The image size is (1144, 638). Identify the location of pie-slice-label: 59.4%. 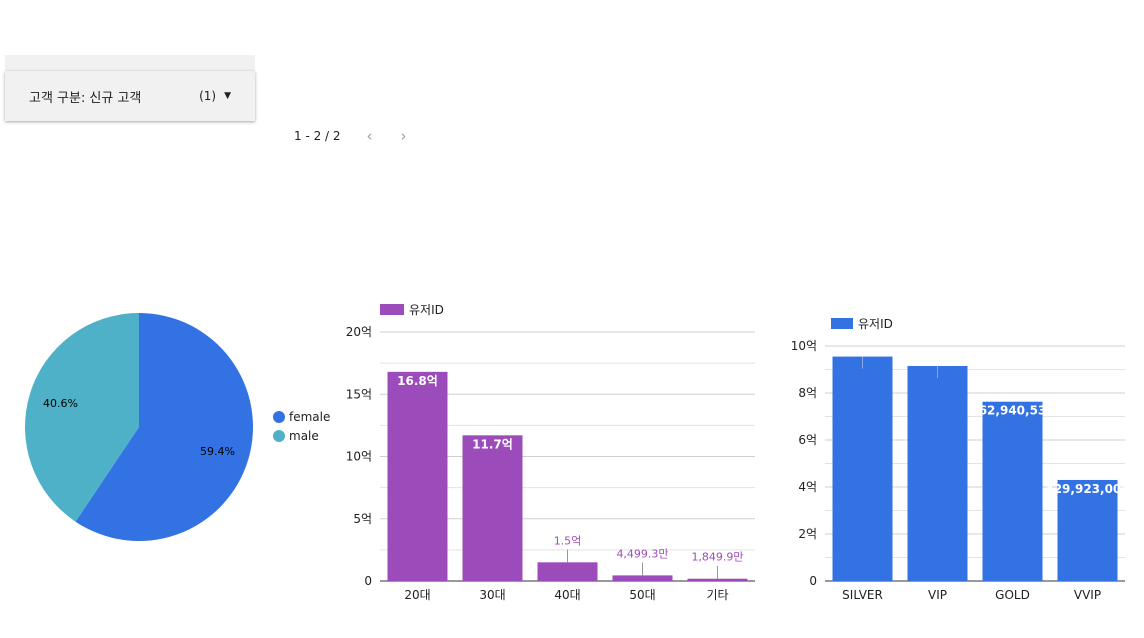
(217, 451).